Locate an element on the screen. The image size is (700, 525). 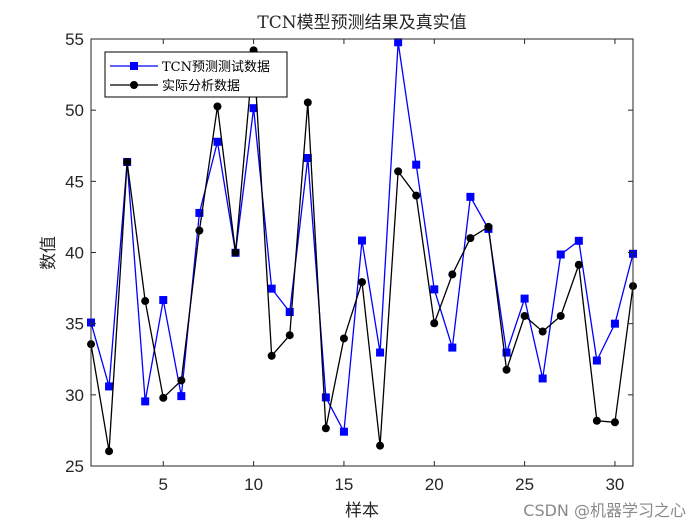
x-tick-label: 15 is located at coordinates (343, 484).